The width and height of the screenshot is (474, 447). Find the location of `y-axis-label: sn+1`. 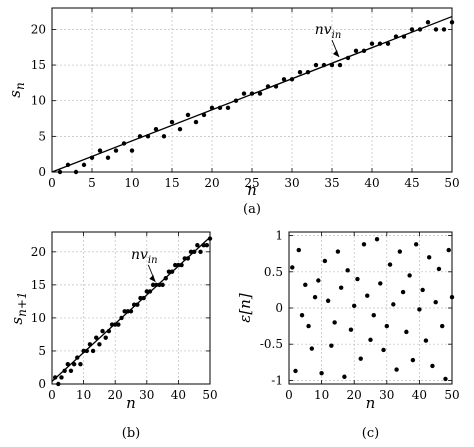

y-axis-label: sn+1 is located at coordinates (18, 307).